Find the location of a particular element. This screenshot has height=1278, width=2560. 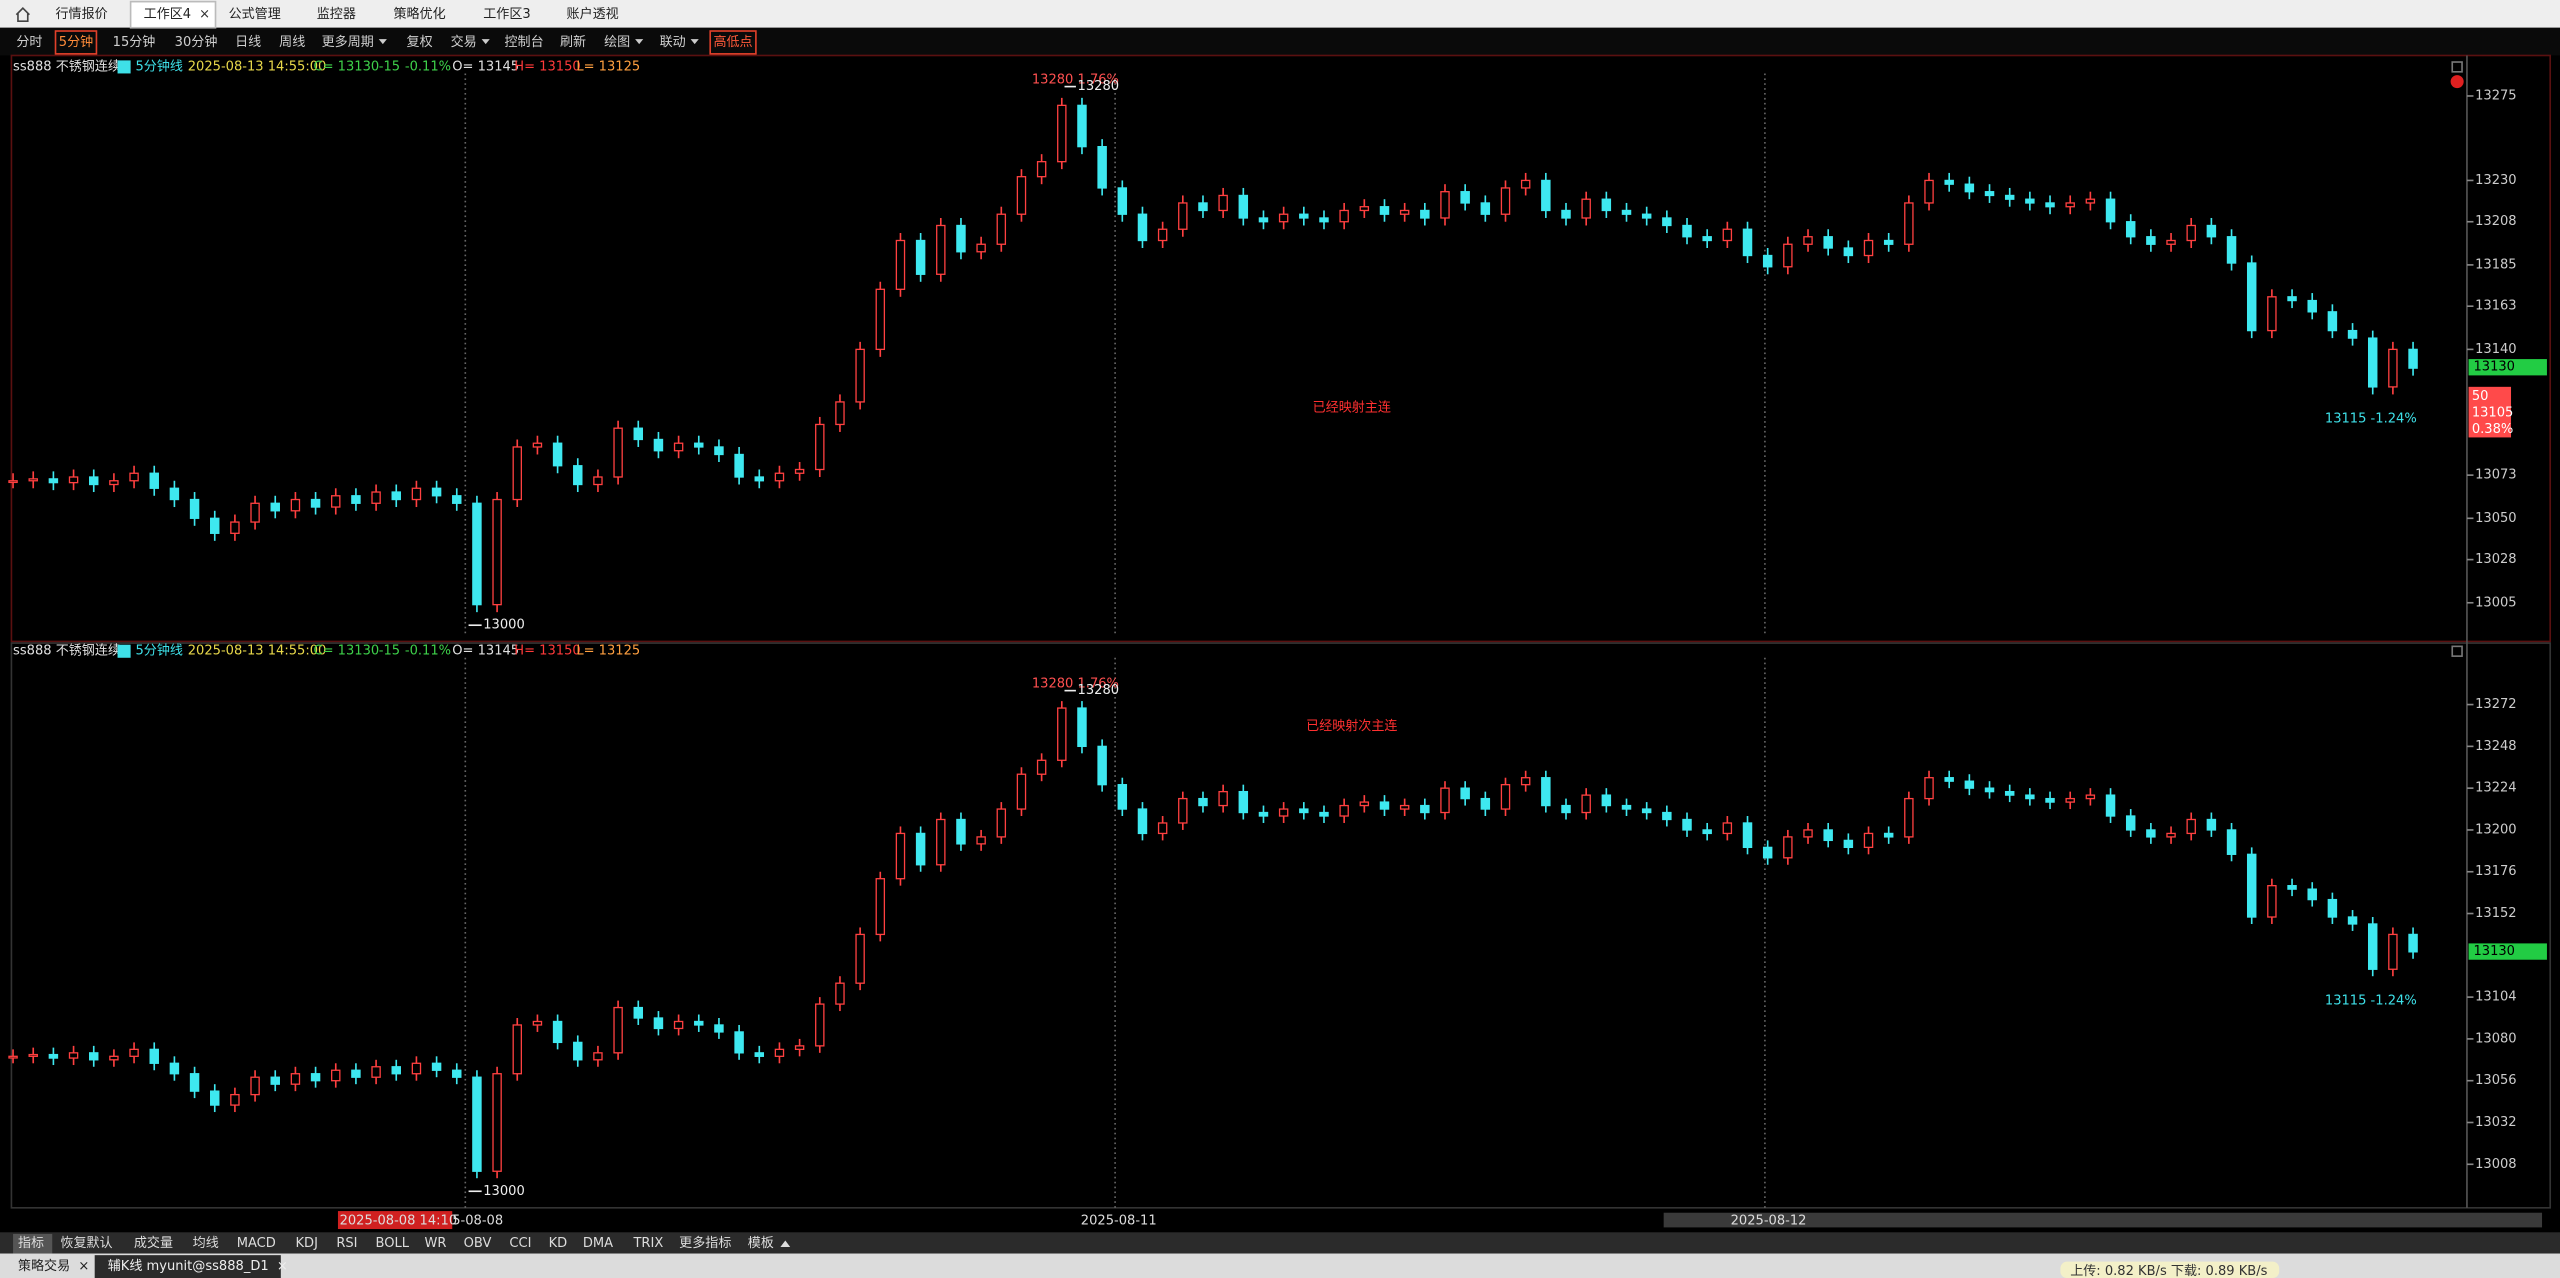

toolbar-button: 高低点 is located at coordinates (732, 42).